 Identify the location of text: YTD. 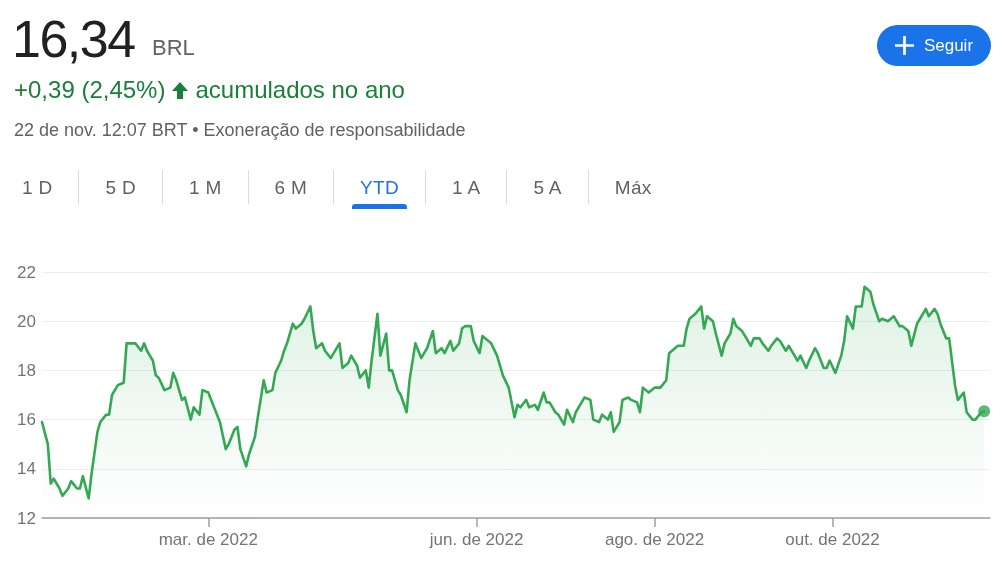
(379, 188).